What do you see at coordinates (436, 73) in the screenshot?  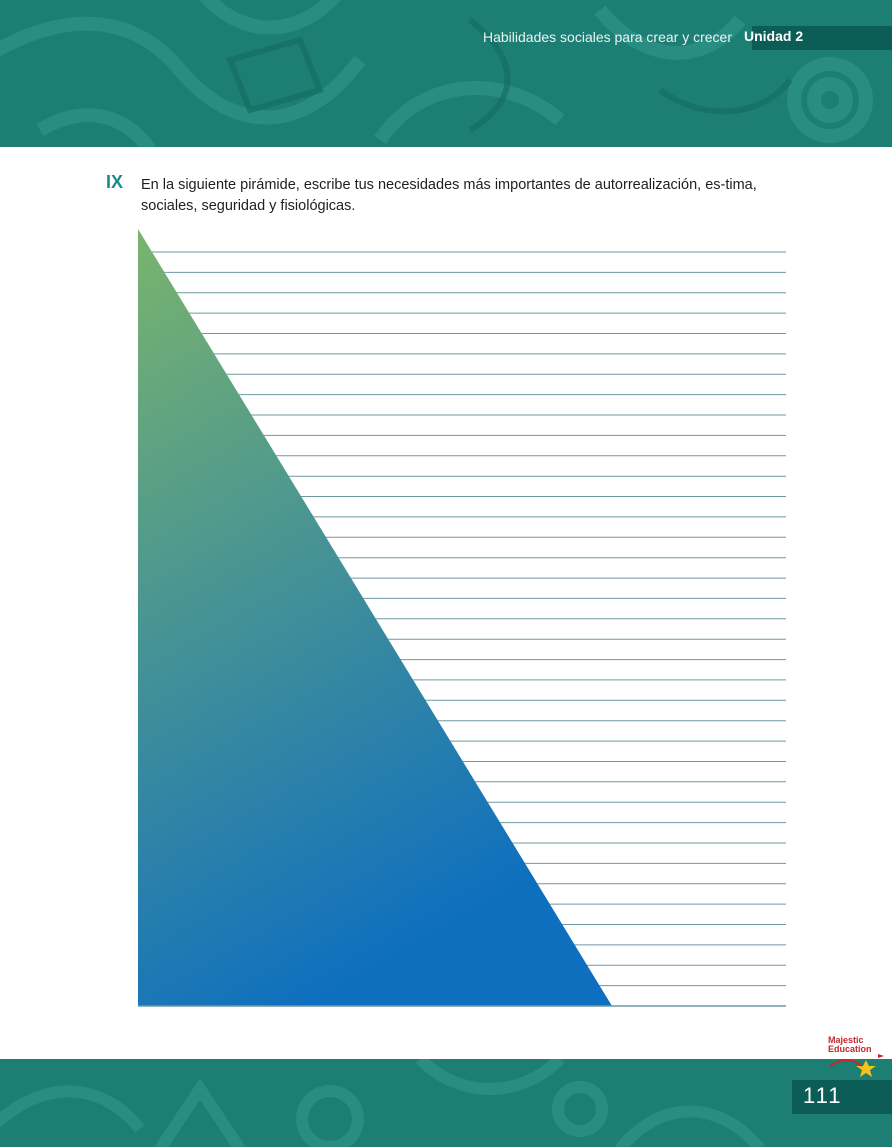 I see `header-pattern` at bounding box center [436, 73].